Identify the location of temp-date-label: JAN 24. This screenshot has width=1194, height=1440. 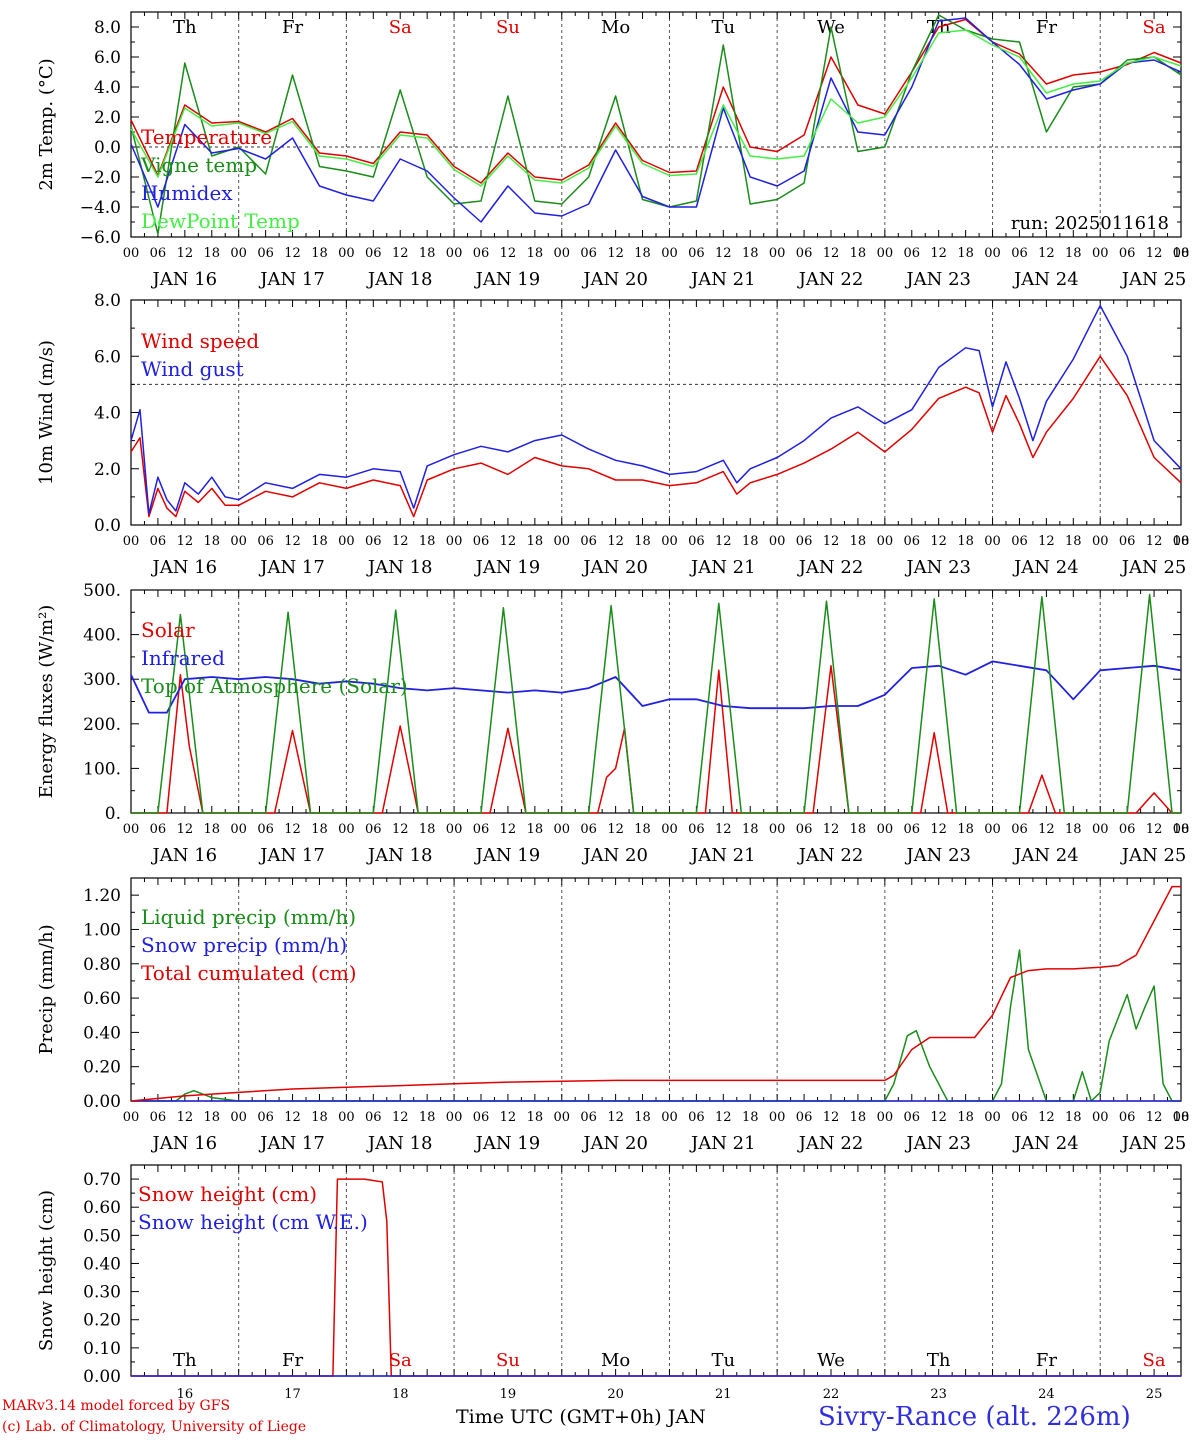
(1045, 279).